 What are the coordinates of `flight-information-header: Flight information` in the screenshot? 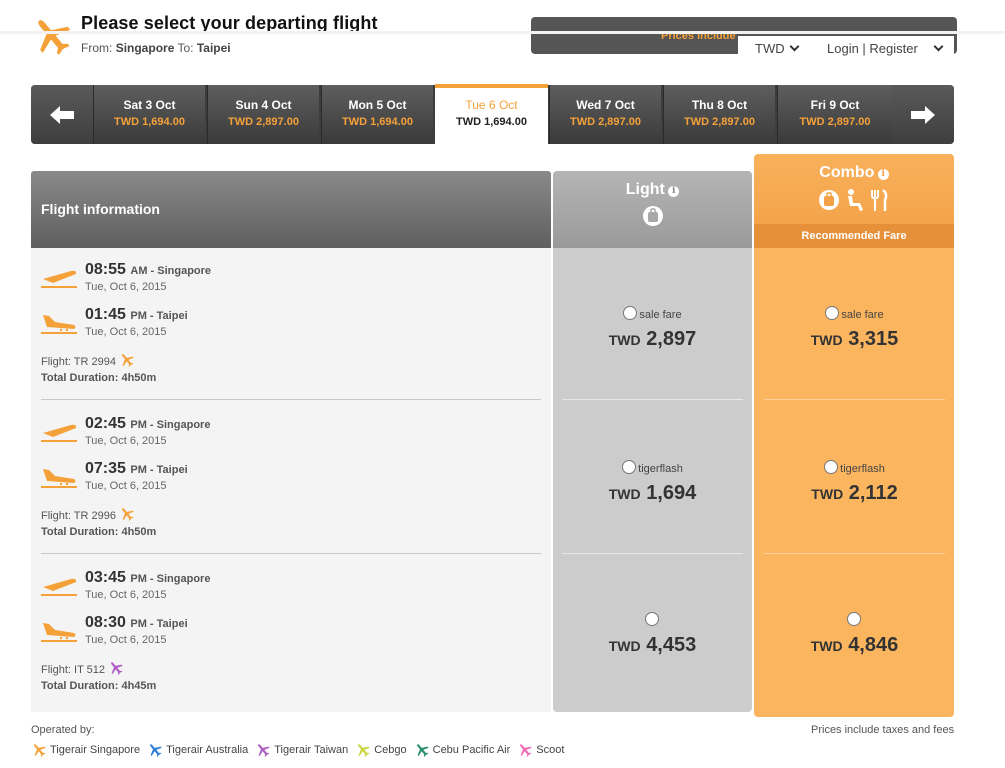 It's located at (291, 209).